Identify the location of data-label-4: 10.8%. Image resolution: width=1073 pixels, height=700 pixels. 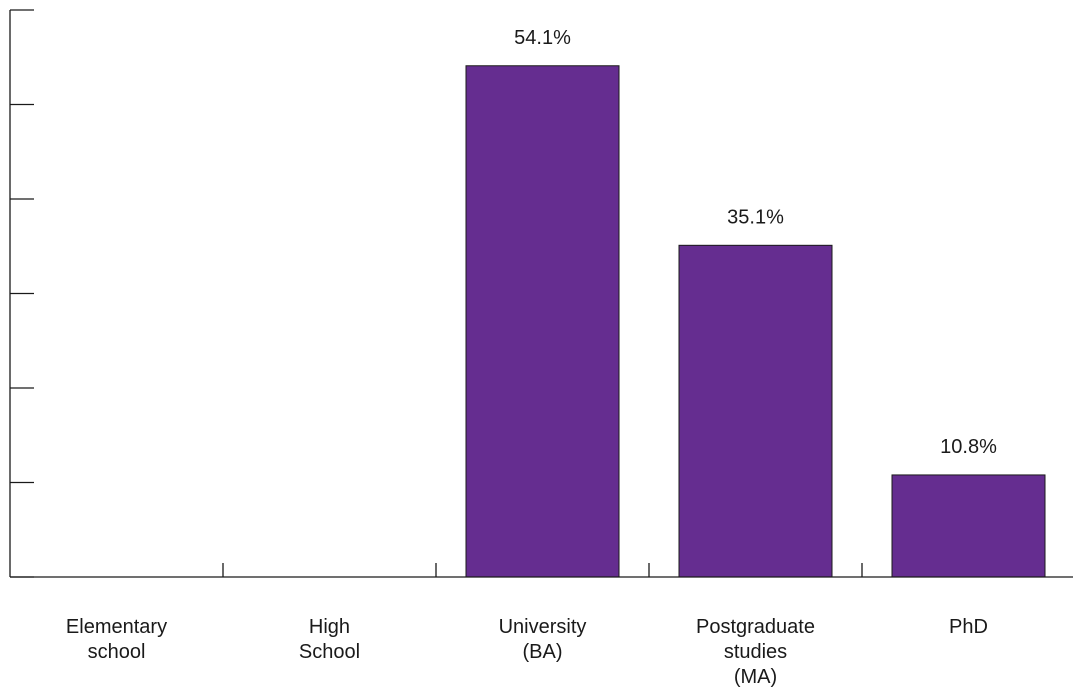
(968, 447).